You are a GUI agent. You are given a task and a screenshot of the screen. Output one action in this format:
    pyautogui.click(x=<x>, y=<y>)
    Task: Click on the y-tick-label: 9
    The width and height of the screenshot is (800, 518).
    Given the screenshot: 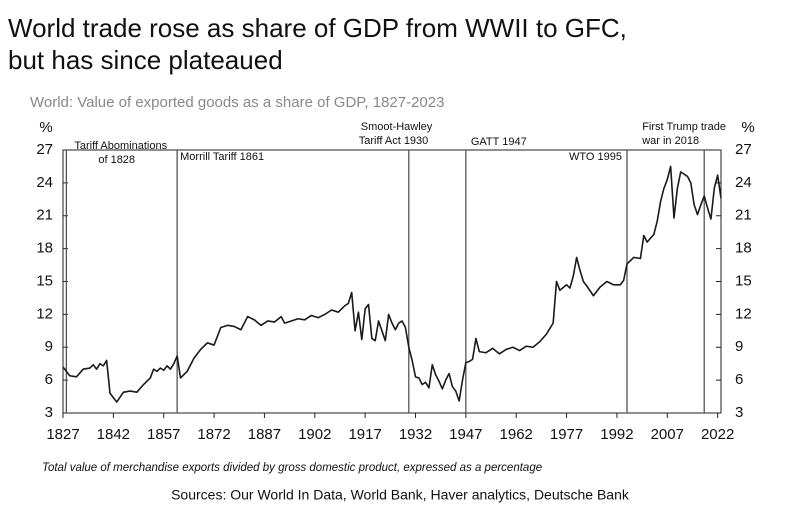 What is the action you would take?
    pyautogui.click(x=49, y=346)
    